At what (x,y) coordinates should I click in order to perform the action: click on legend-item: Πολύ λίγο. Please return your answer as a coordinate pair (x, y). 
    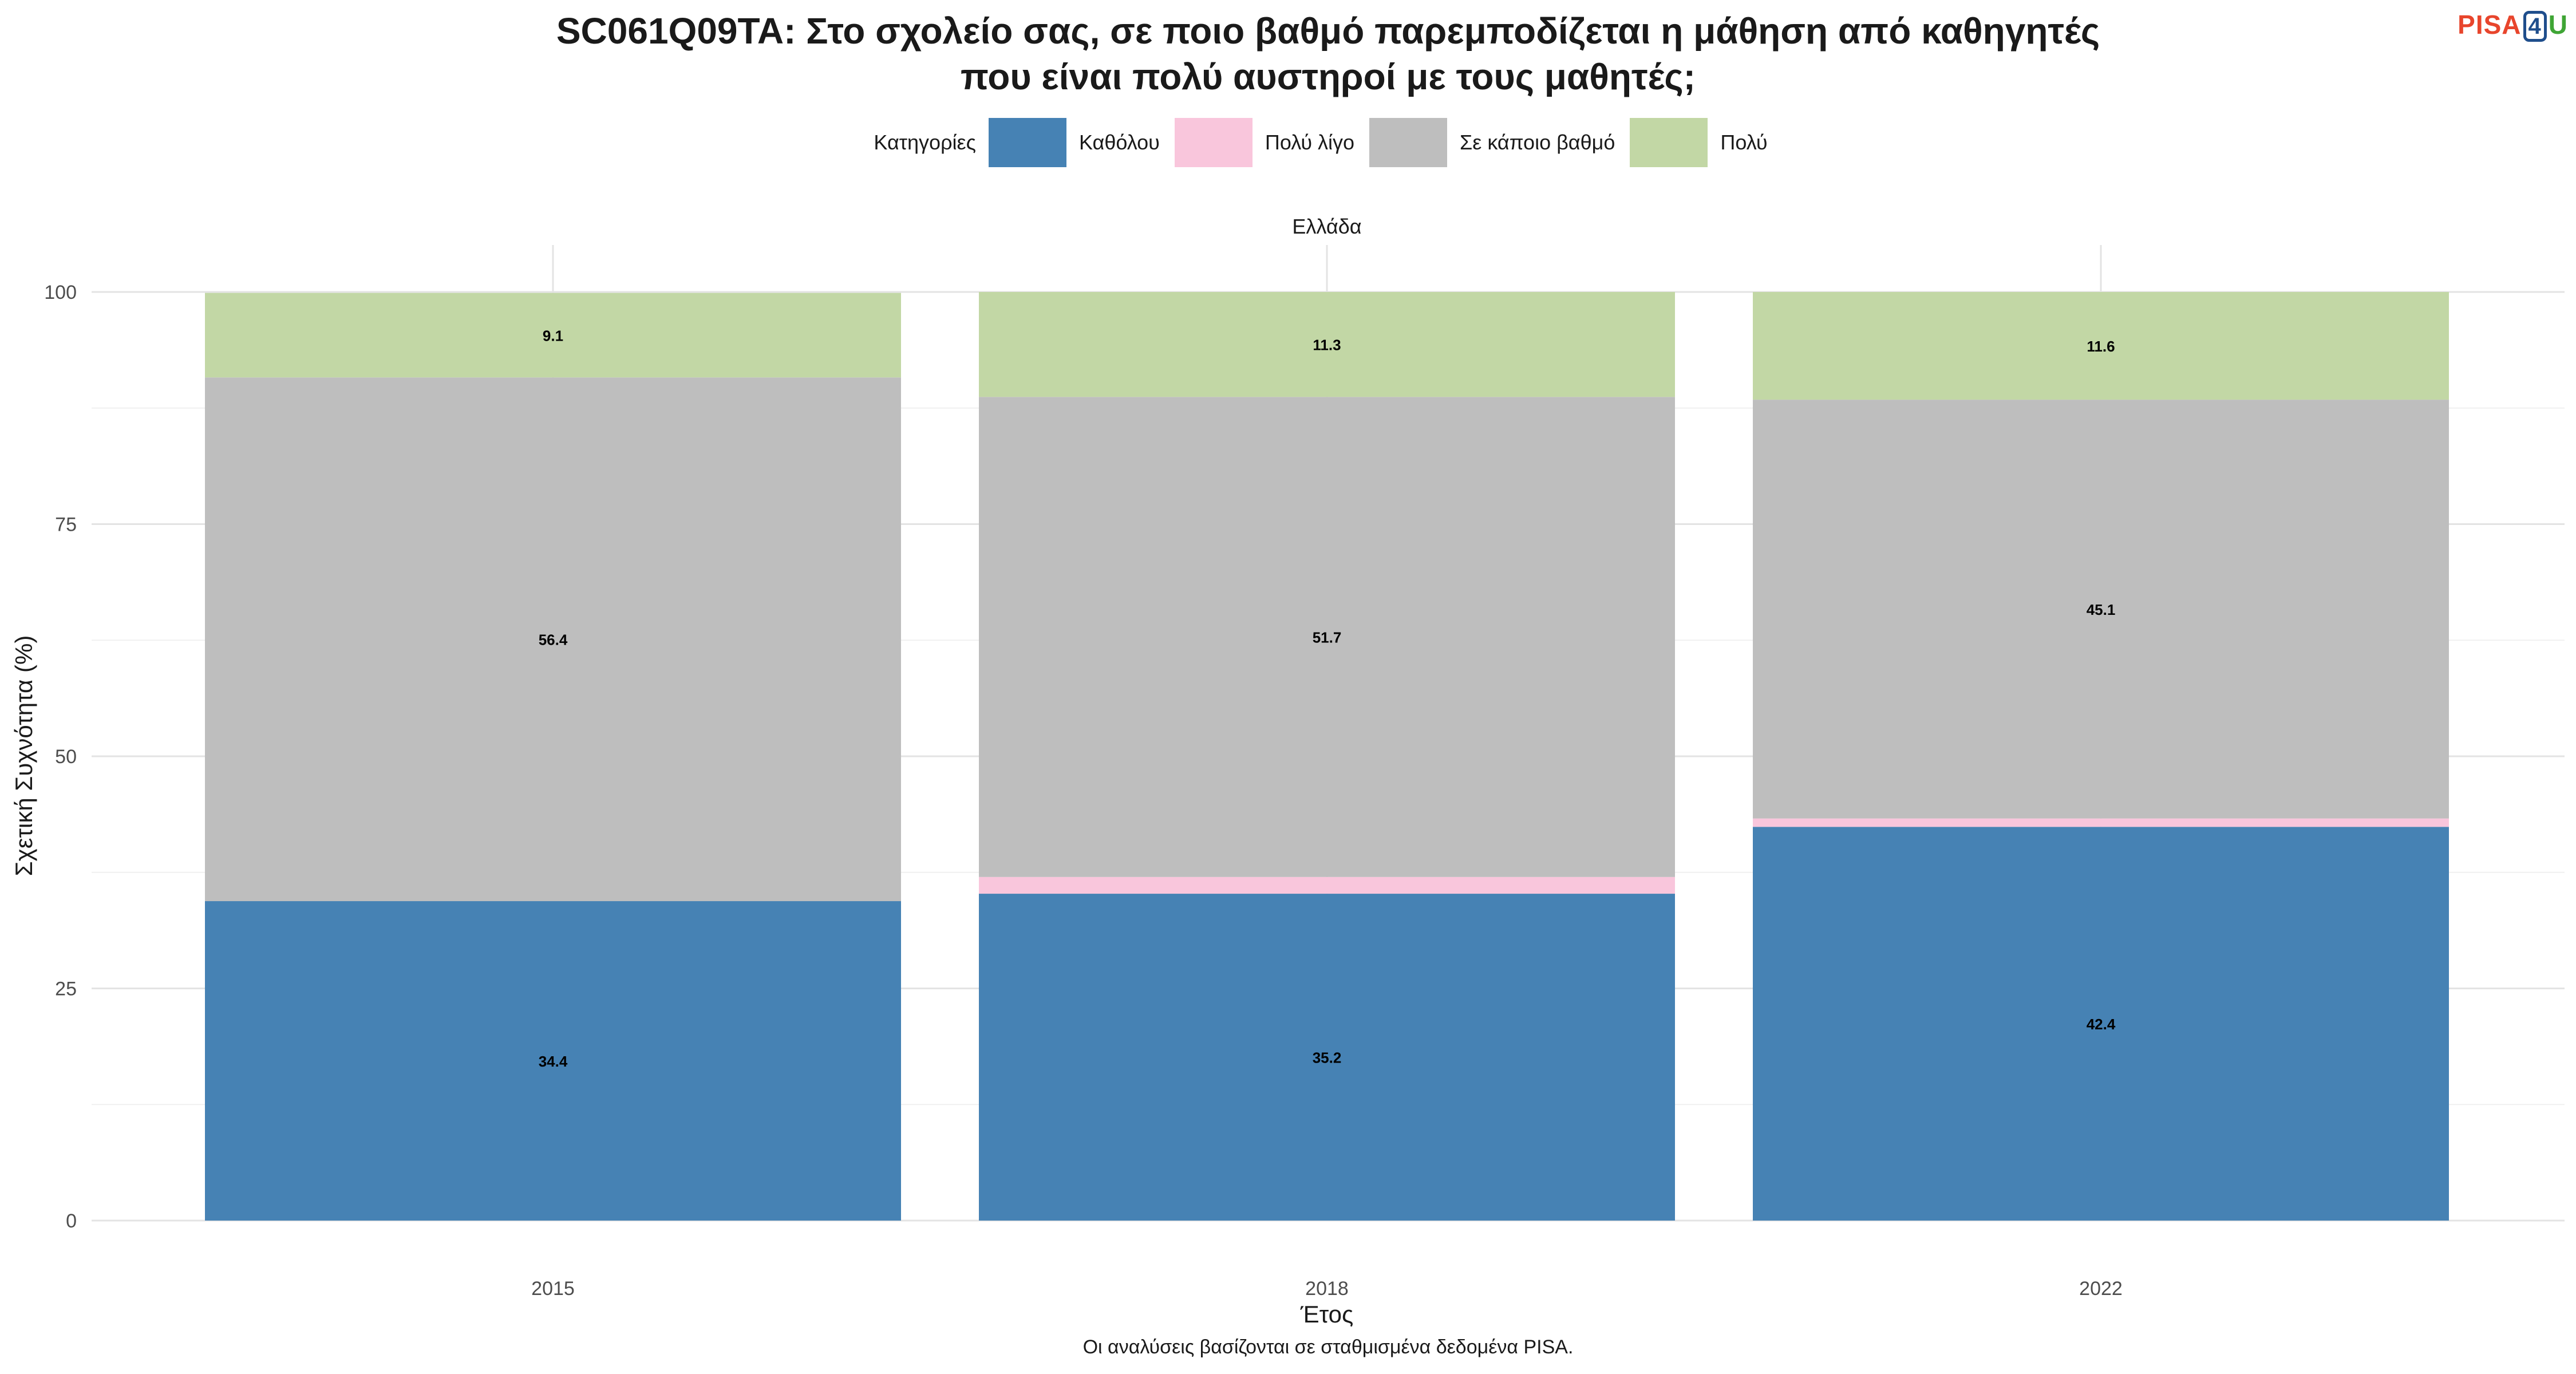
    Looking at the image, I should click on (1271, 142).